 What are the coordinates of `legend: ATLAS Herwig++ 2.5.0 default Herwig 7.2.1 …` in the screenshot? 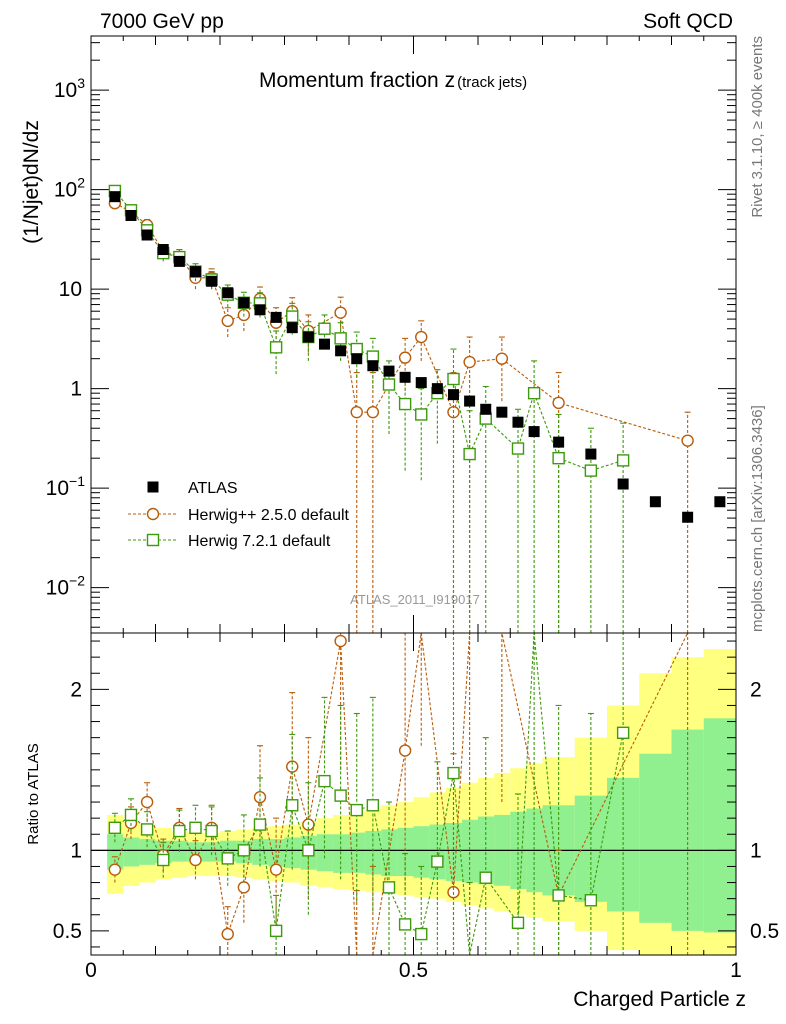 It's located at (239, 515).